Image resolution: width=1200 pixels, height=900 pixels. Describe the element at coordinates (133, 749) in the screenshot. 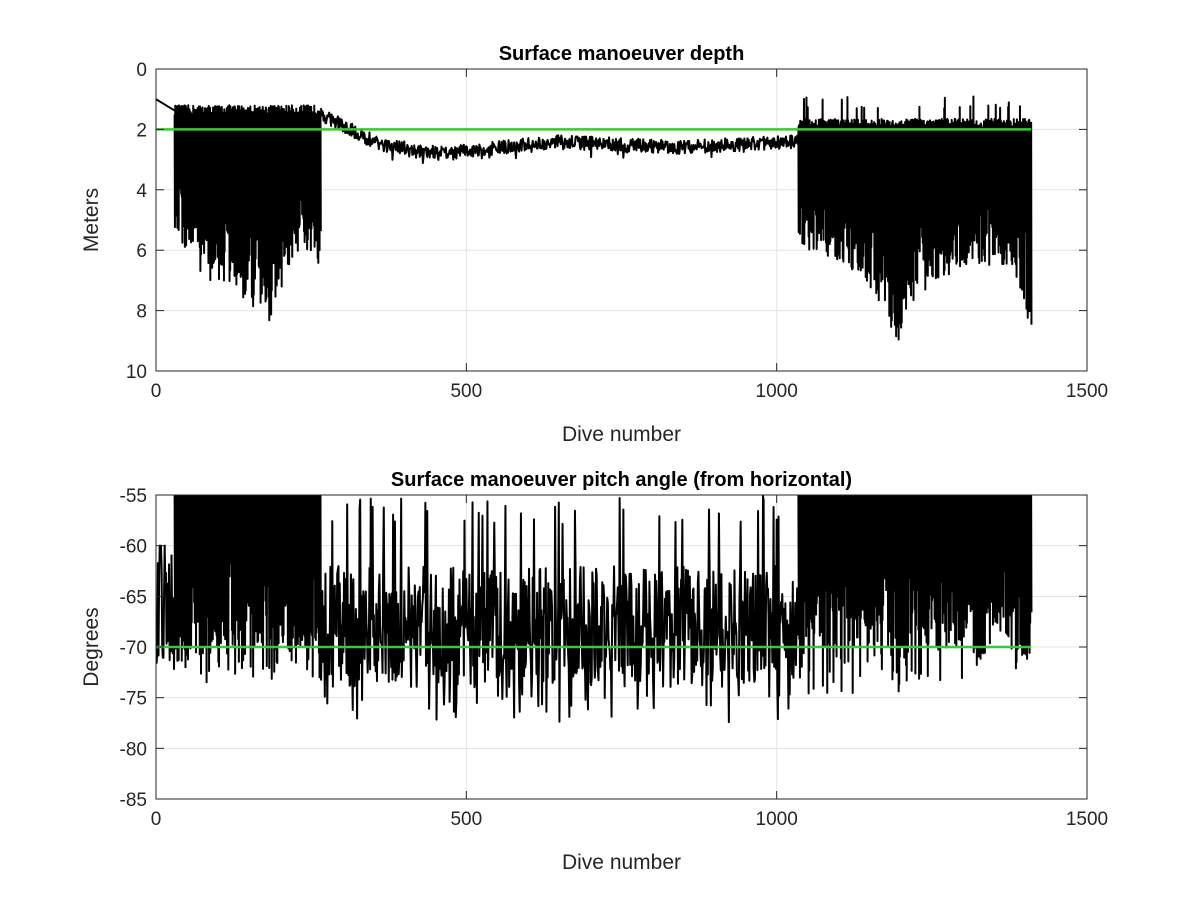

I see `y-tick-label: -80` at that location.